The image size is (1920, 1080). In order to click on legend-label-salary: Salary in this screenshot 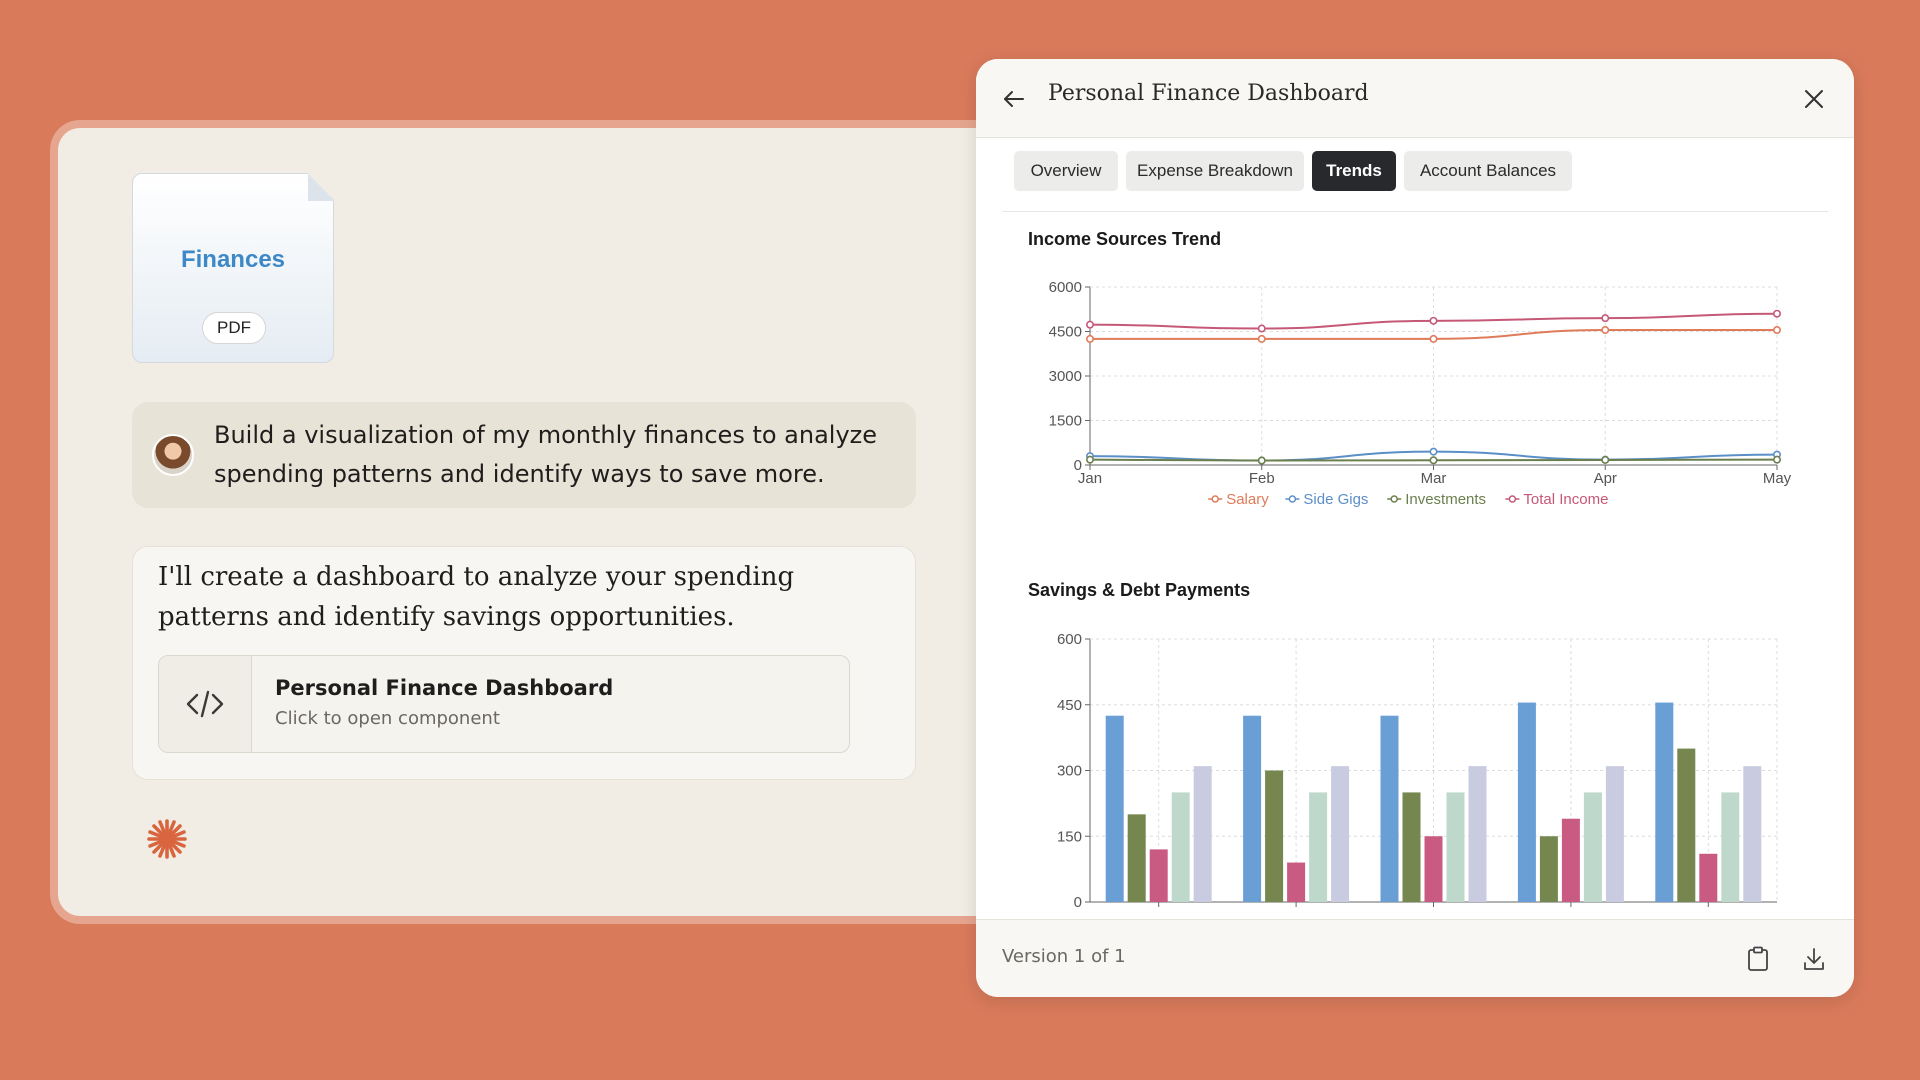, I will do `click(1247, 499)`.